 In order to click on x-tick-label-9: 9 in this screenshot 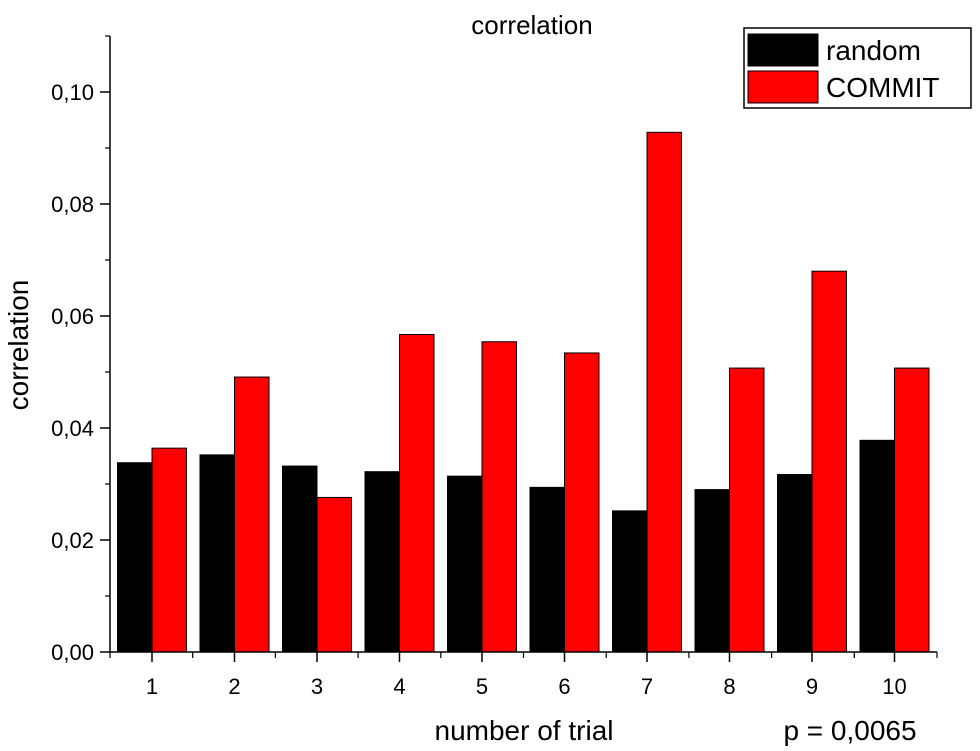, I will do `click(812, 686)`.